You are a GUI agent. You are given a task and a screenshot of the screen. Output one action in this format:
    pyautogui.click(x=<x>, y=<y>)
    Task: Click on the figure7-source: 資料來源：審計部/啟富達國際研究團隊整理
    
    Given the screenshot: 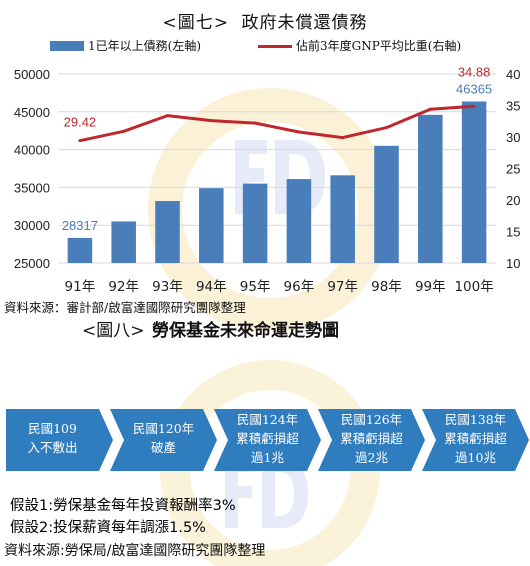 What is the action you would take?
    pyautogui.click(x=125, y=307)
    